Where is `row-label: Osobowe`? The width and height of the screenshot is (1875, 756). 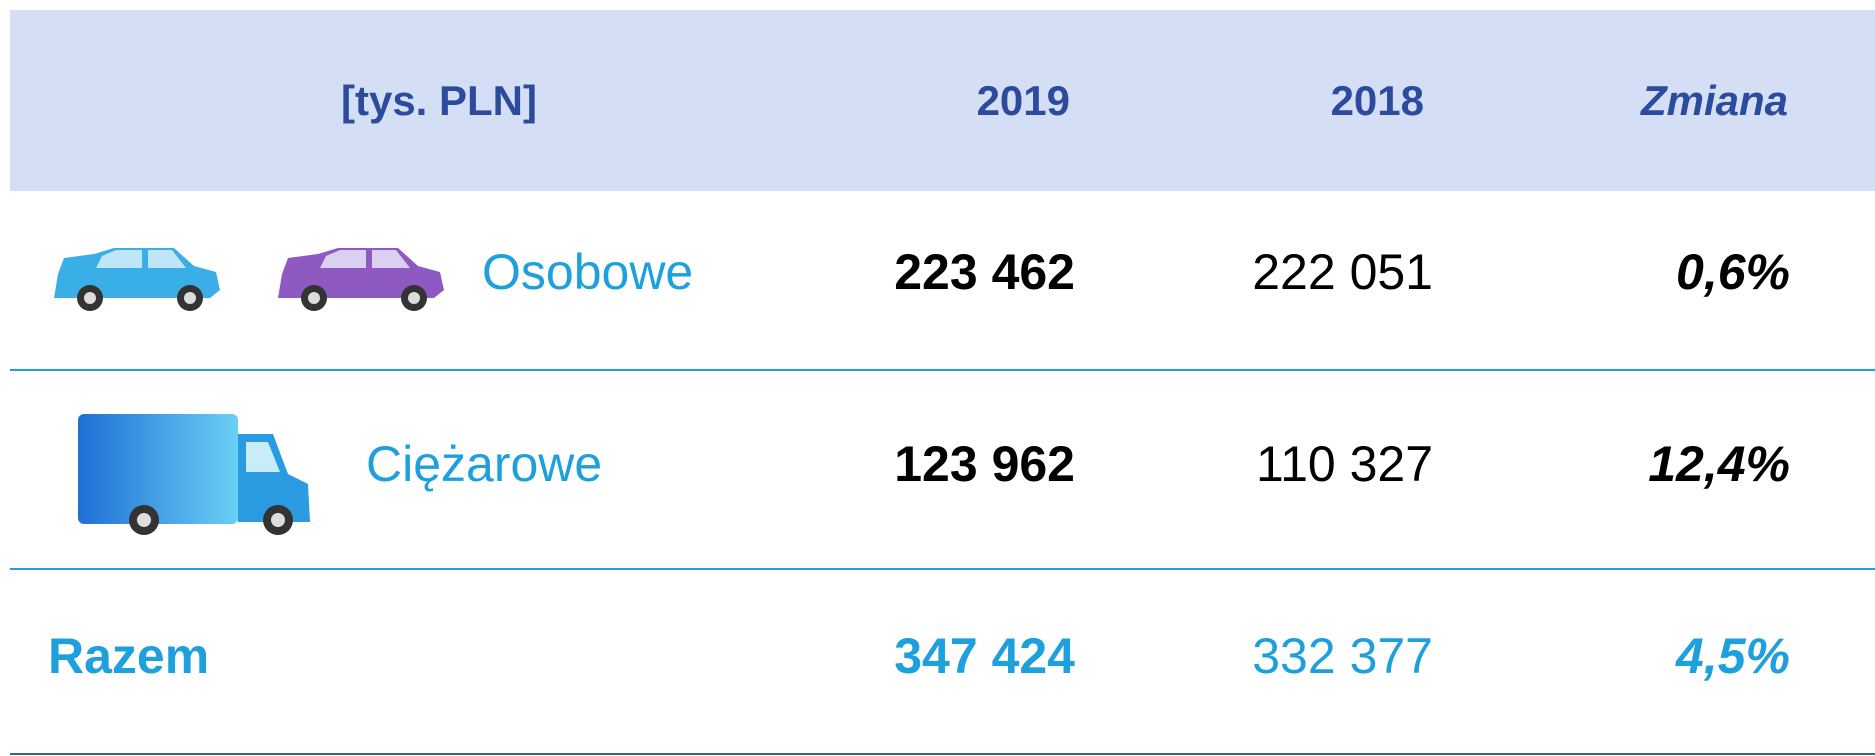 row-label: Osobowe is located at coordinates (587, 272).